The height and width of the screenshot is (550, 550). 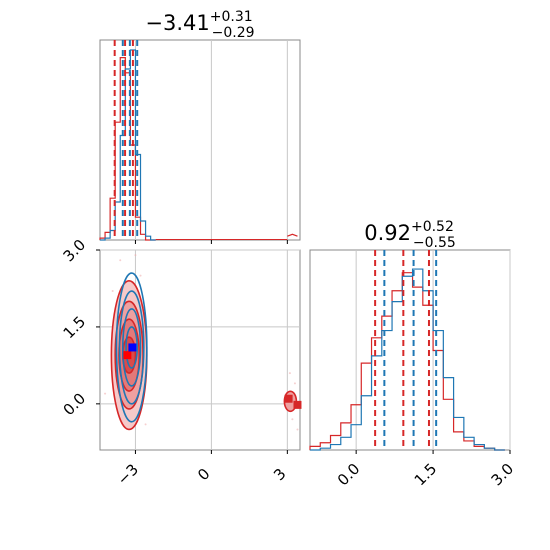 I want to click on joint-ytick-label: 0.0, so click(x=75, y=405).